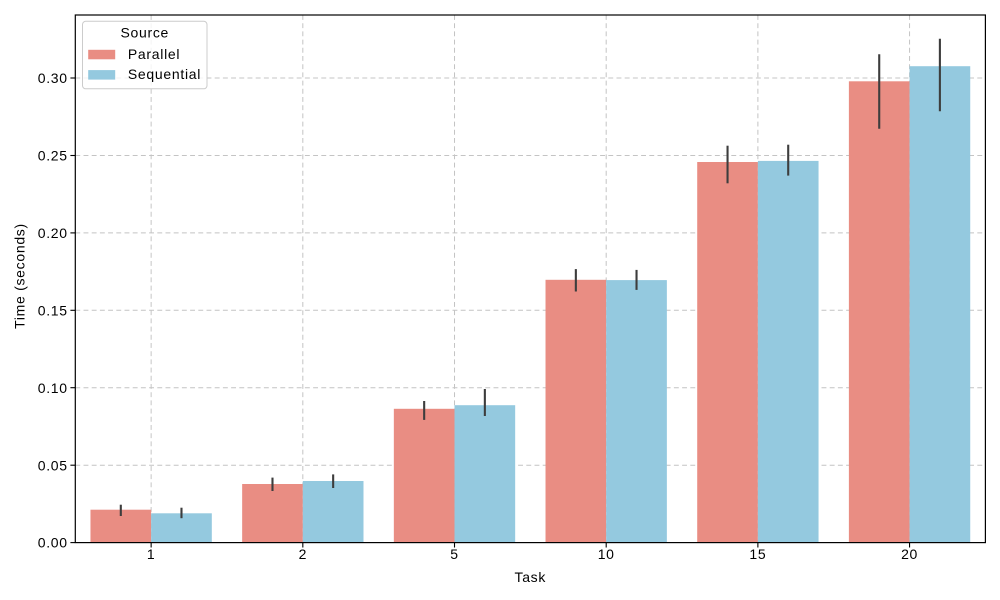 The width and height of the screenshot is (1000, 600). Describe the element at coordinates (144, 33) in the screenshot. I see `svg-text: Source` at that location.